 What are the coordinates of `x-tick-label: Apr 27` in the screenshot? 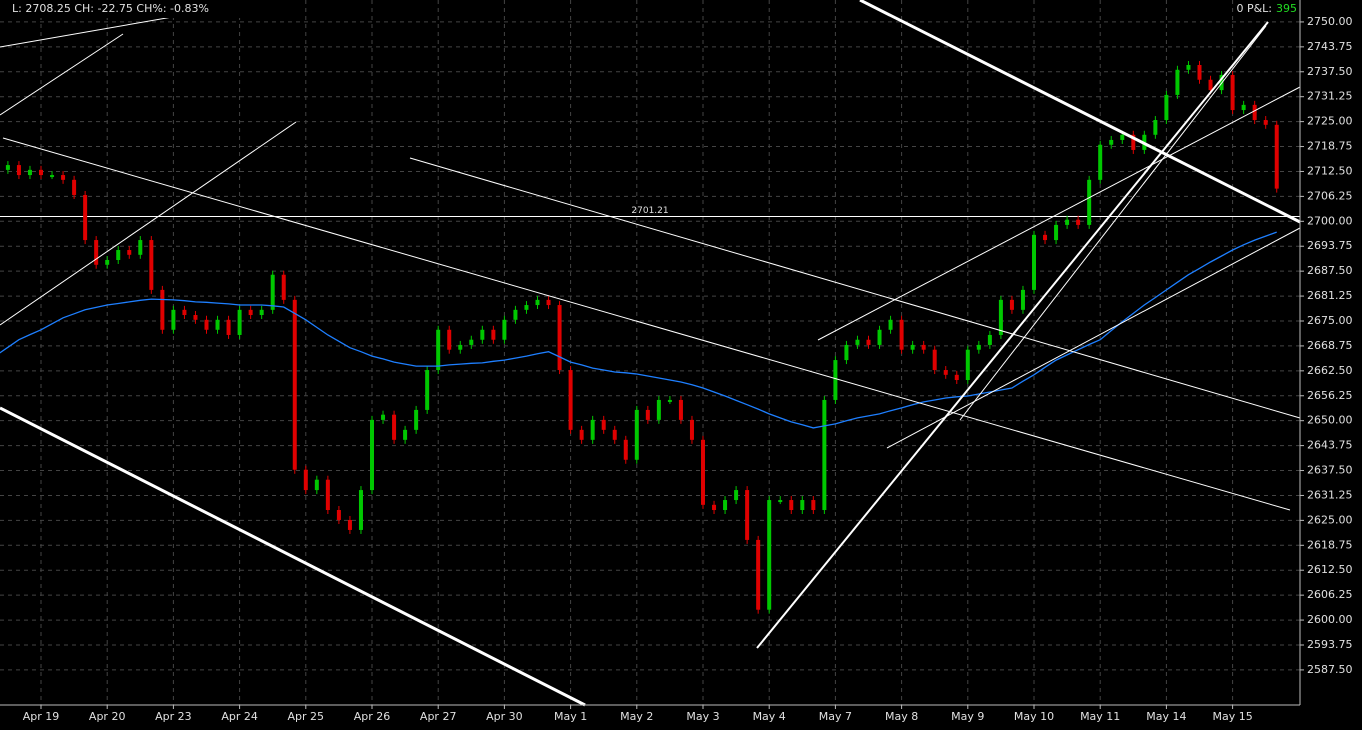 It's located at (438, 716).